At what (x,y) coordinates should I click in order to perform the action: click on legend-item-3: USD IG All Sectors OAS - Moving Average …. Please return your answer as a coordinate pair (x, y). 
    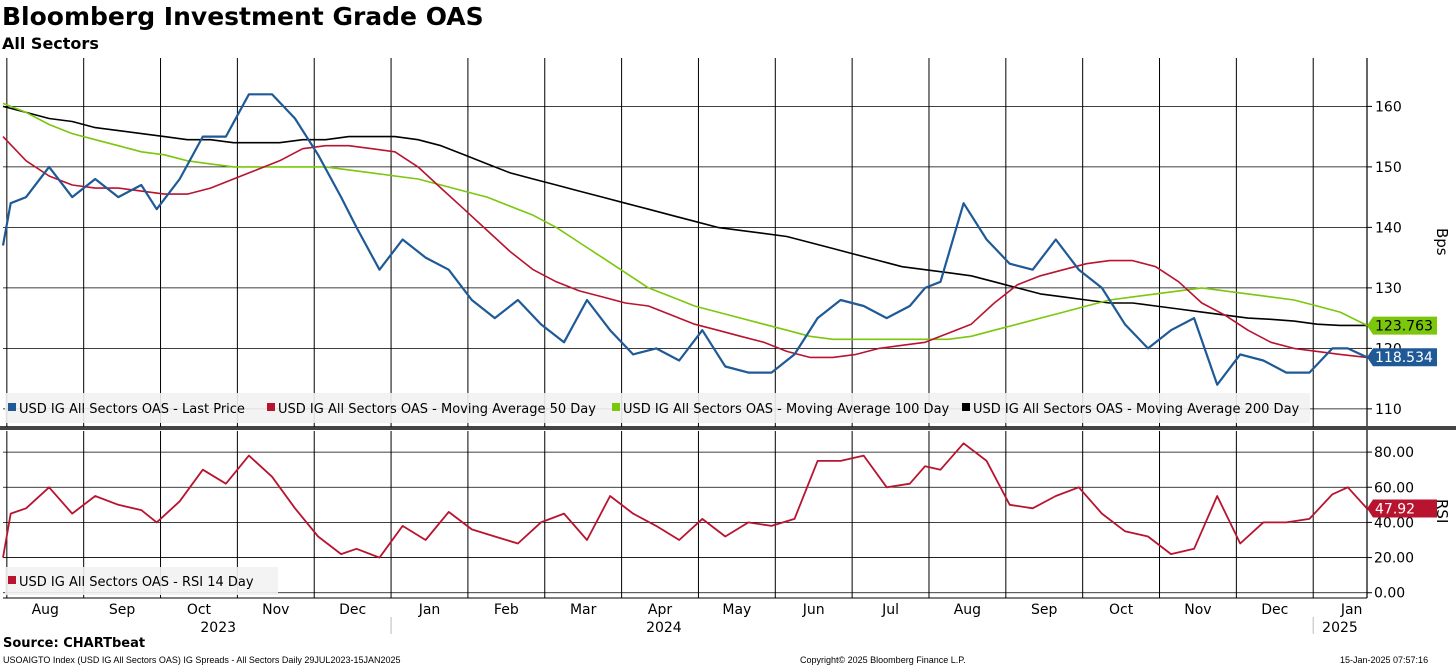
    Looking at the image, I should click on (1136, 409).